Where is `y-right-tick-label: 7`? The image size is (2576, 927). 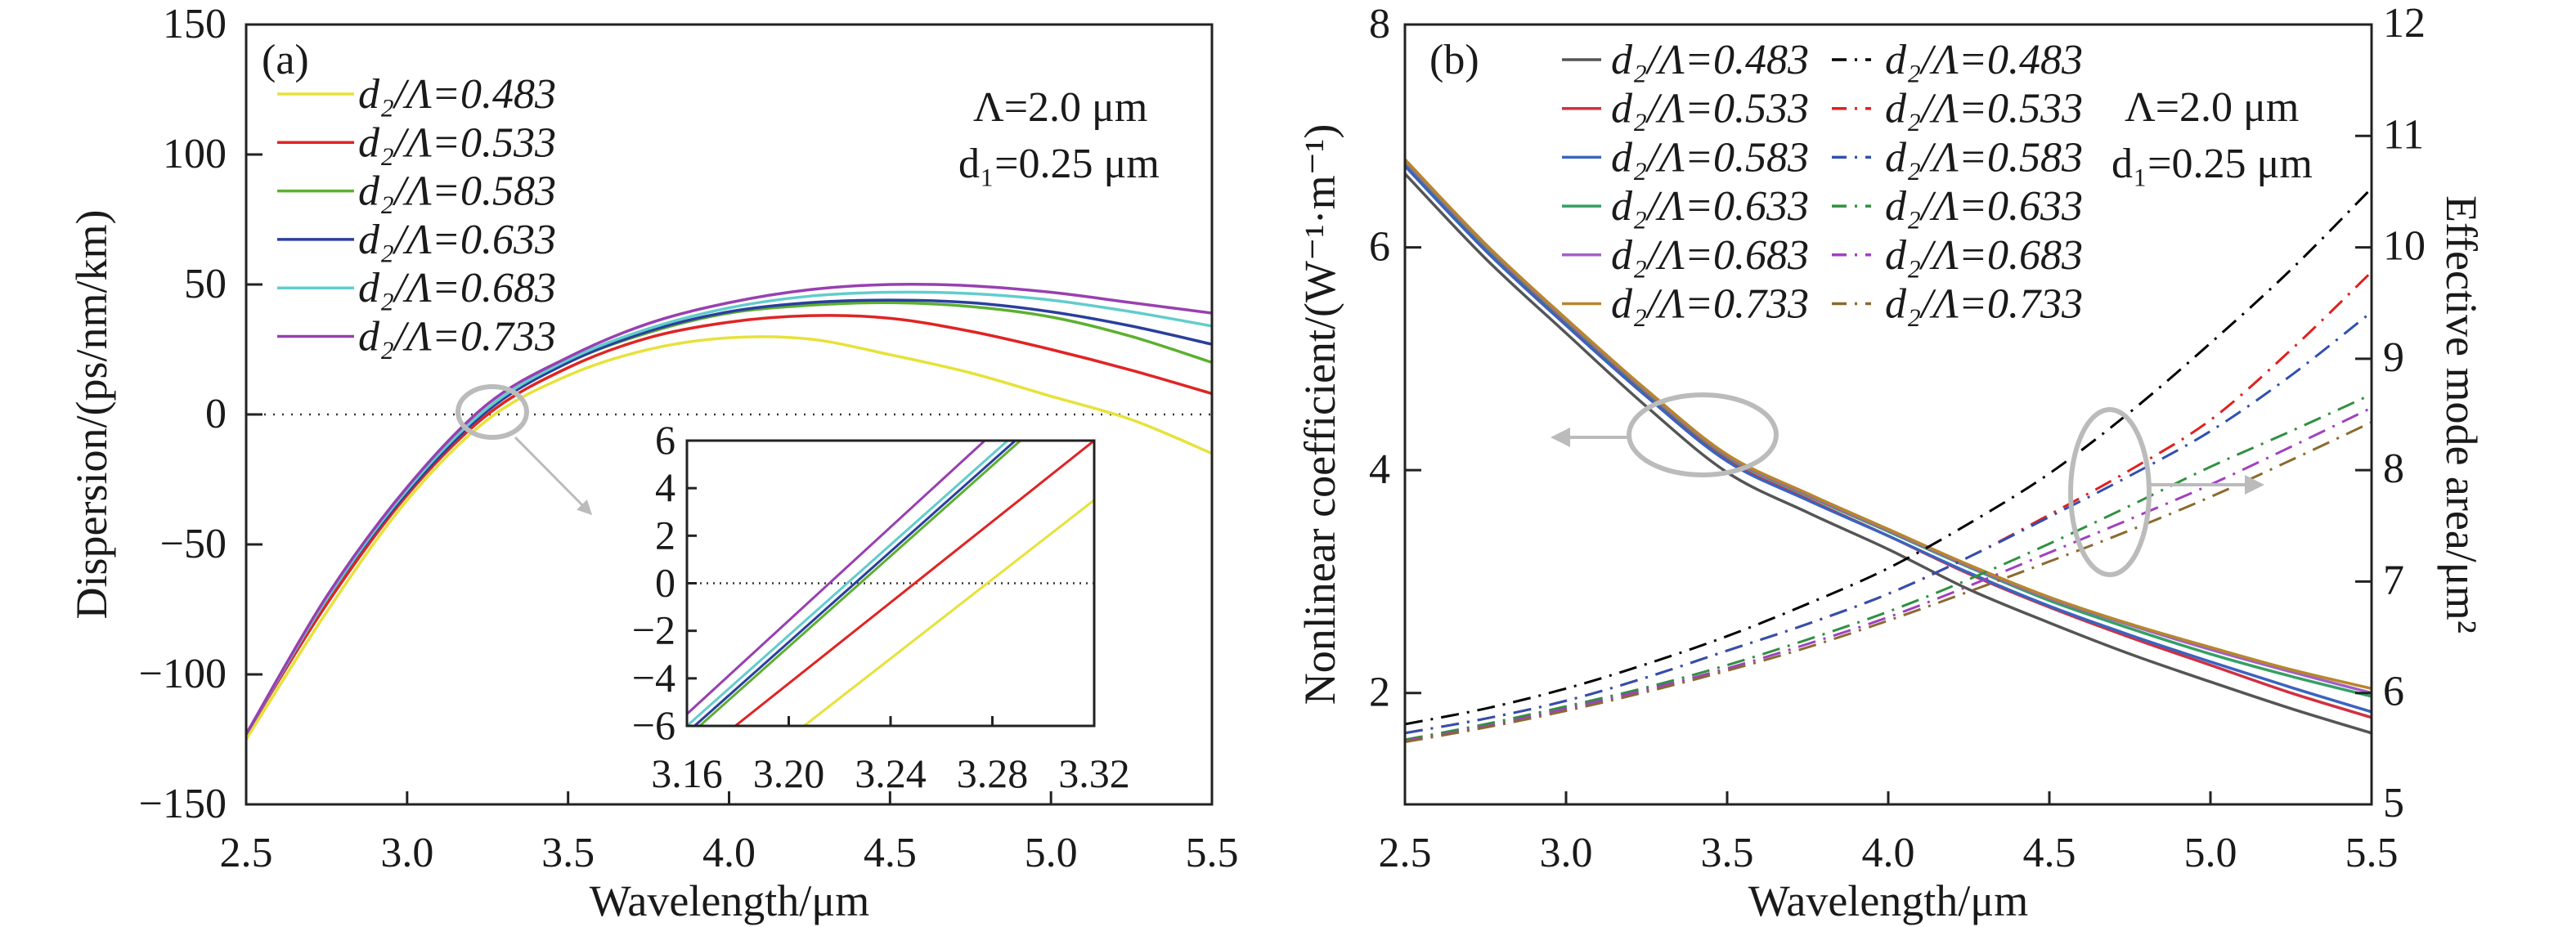 y-right-tick-label: 7 is located at coordinates (2394, 580).